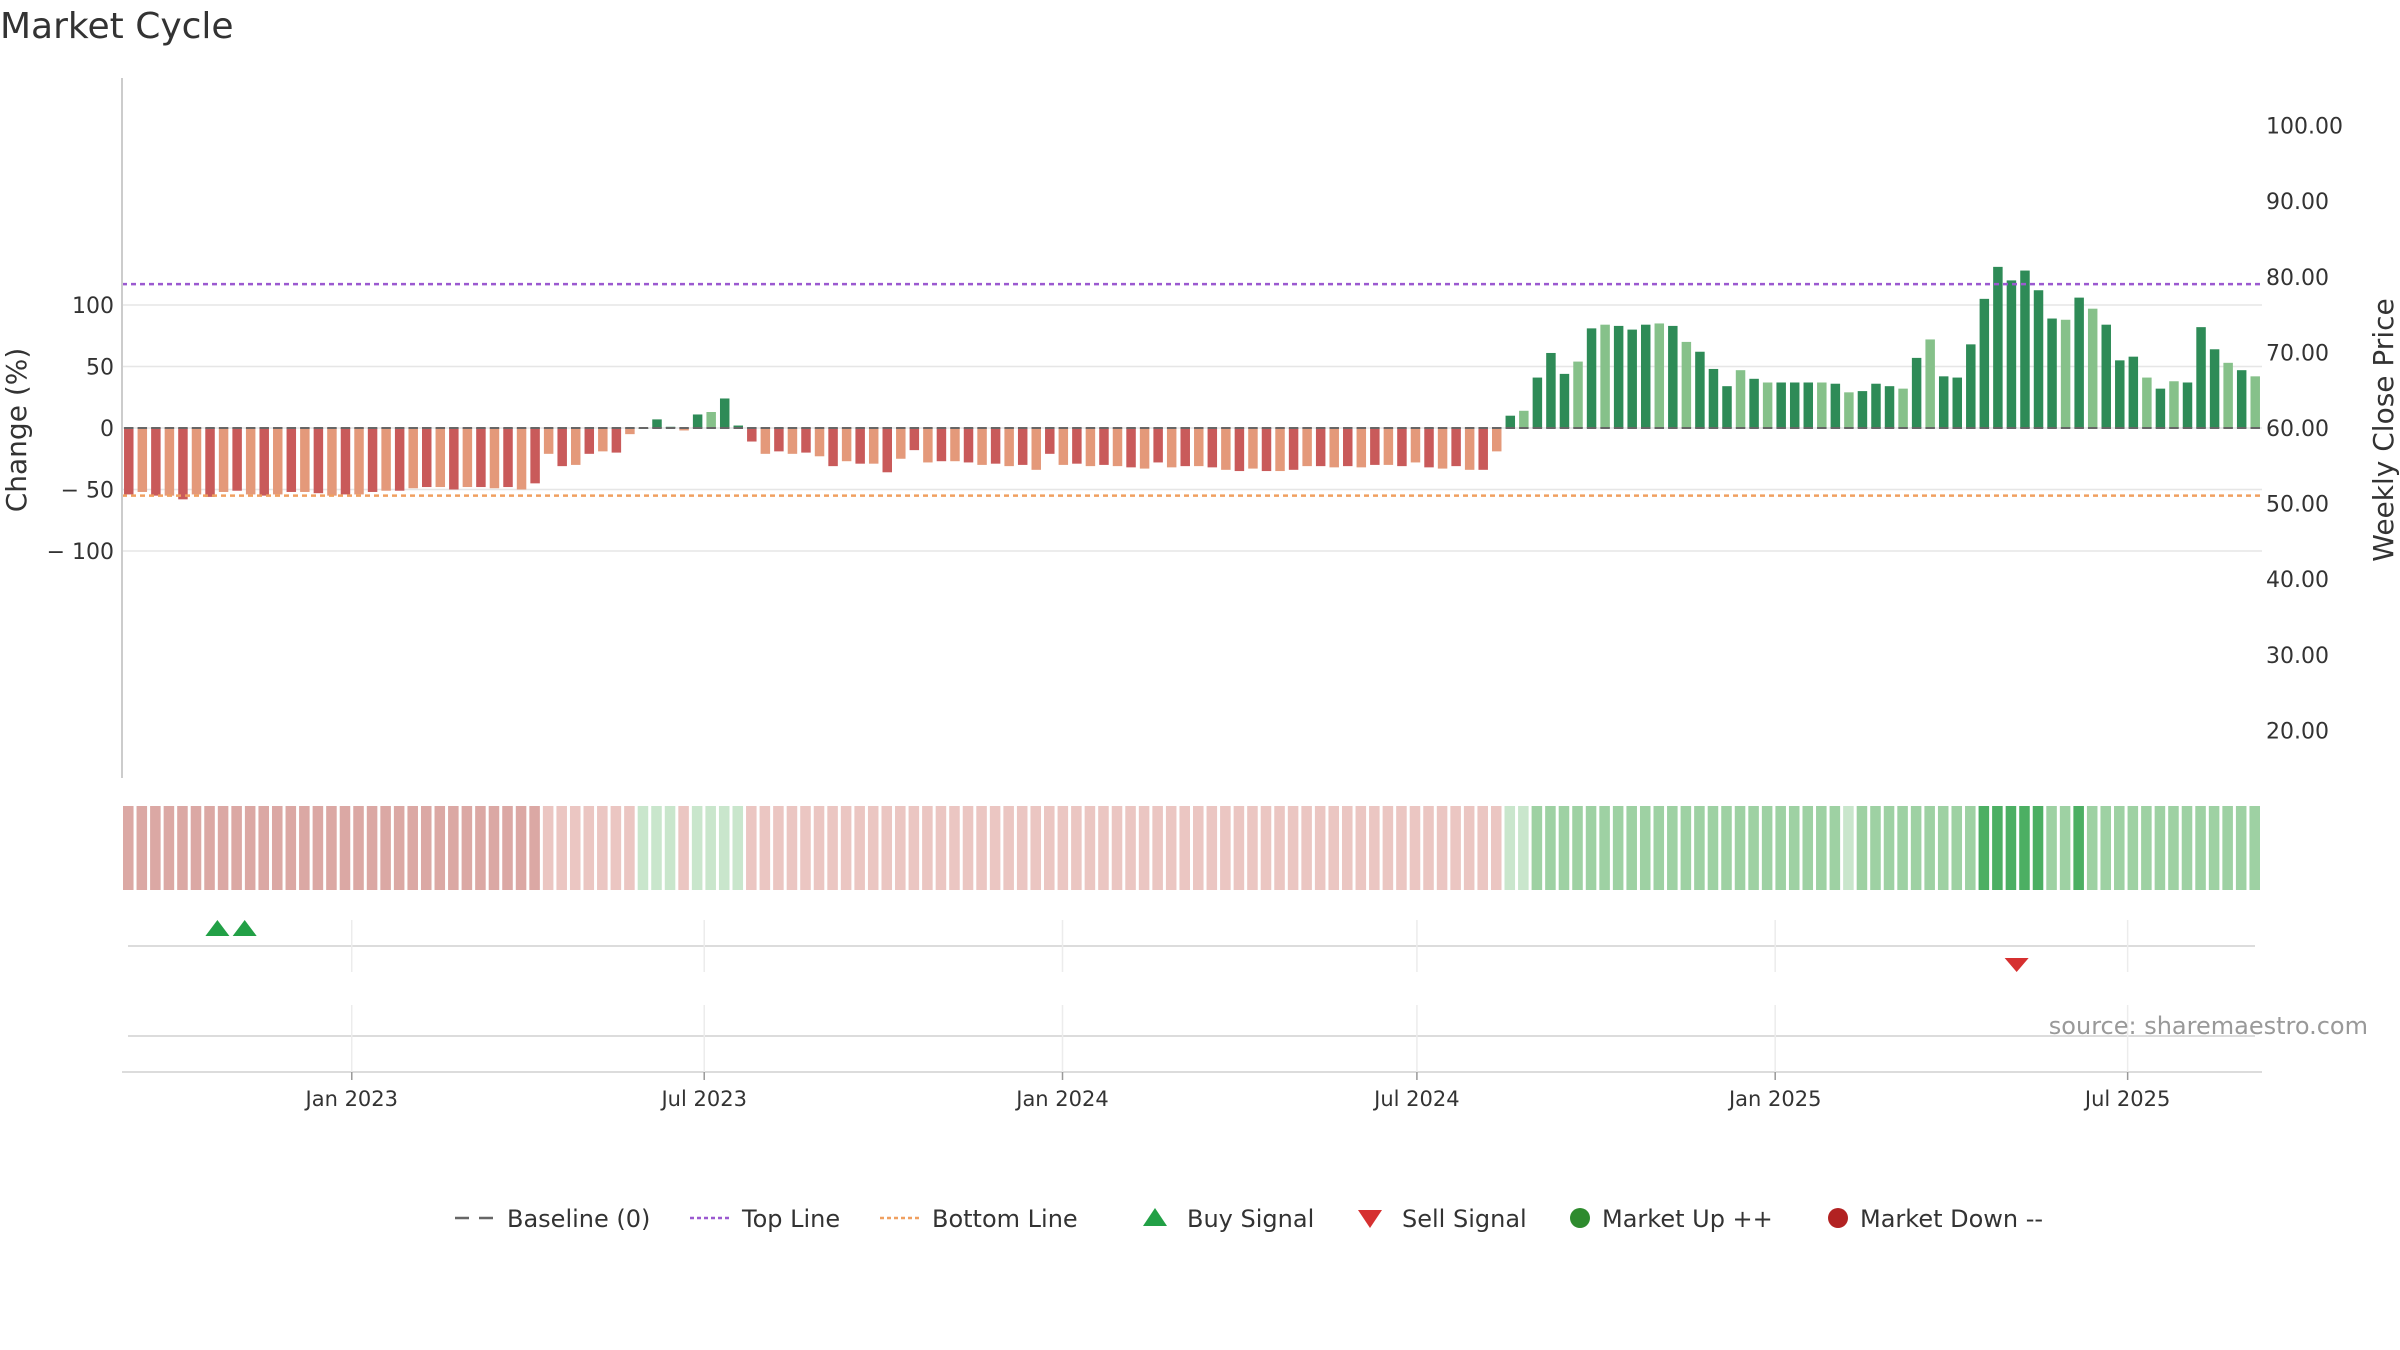 This screenshot has height=1350, width=2400. I want to click on y2-axis-title: Weekly Close Price, so click(2383, 429).